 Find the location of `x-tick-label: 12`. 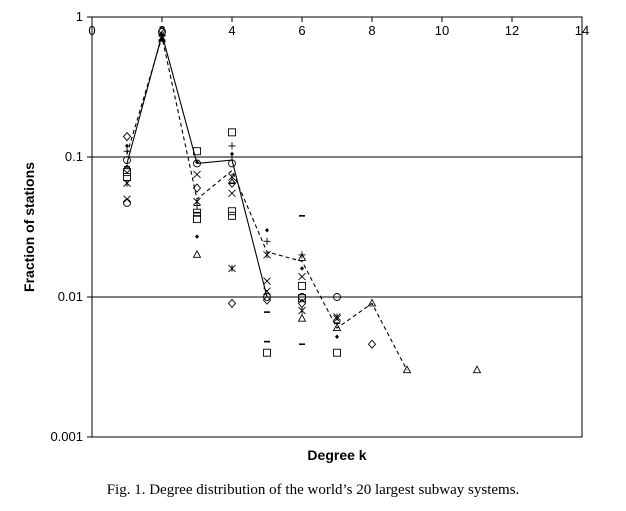

x-tick-label: 12 is located at coordinates (512, 30).